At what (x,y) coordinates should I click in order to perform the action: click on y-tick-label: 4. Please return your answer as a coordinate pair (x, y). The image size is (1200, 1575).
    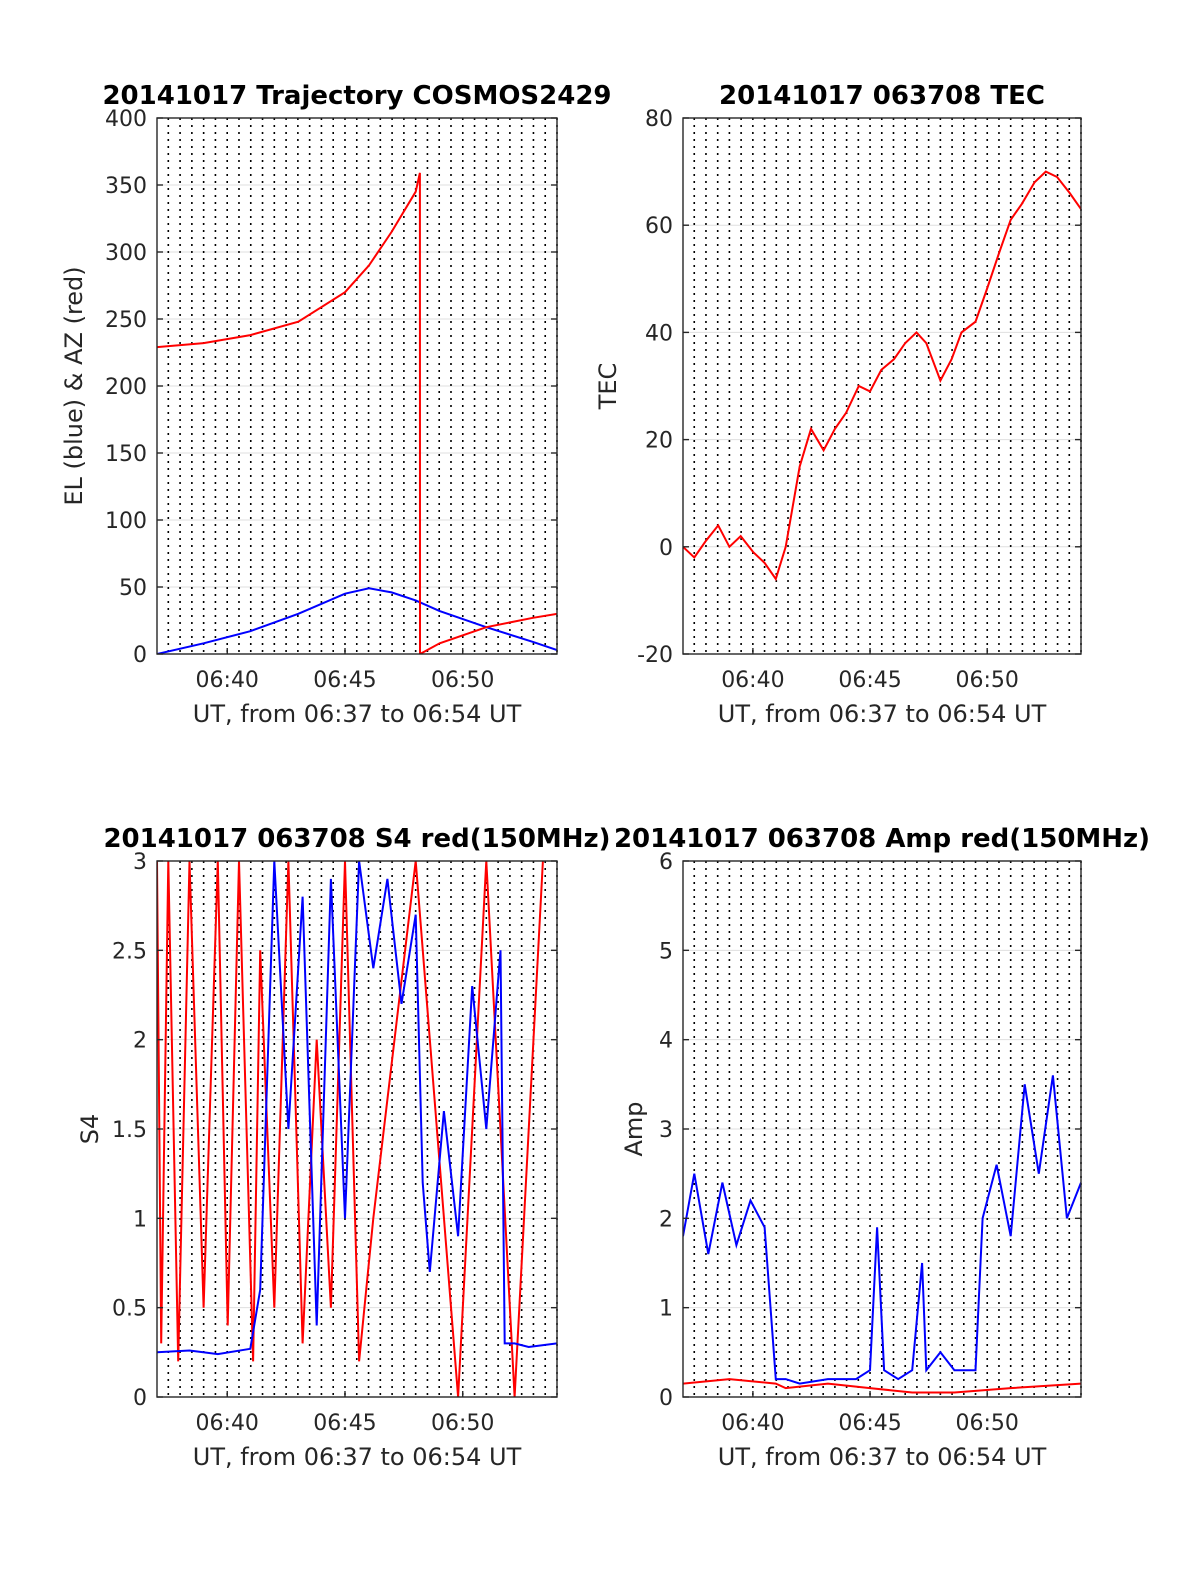
    Looking at the image, I should click on (666, 1041).